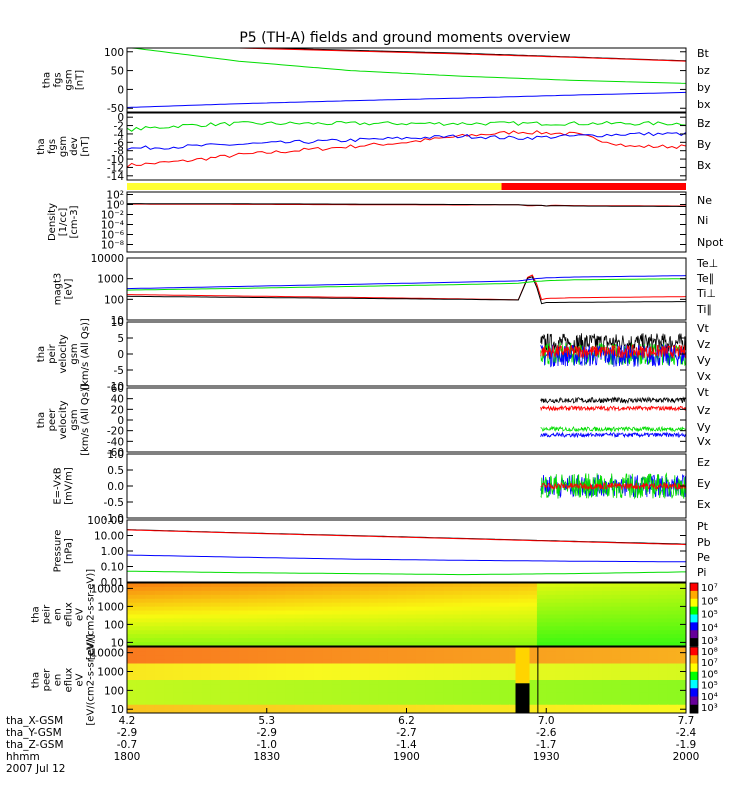  I want to click on colorbar-label: 10⁵, so click(709, 615).